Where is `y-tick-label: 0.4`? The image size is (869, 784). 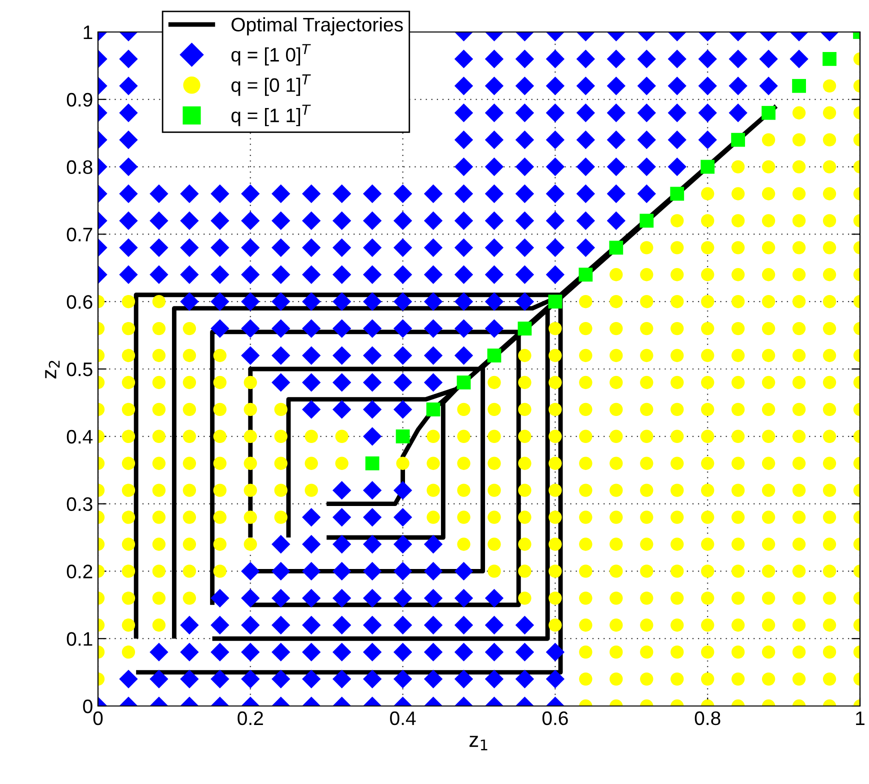 y-tick-label: 0.4 is located at coordinates (79, 437).